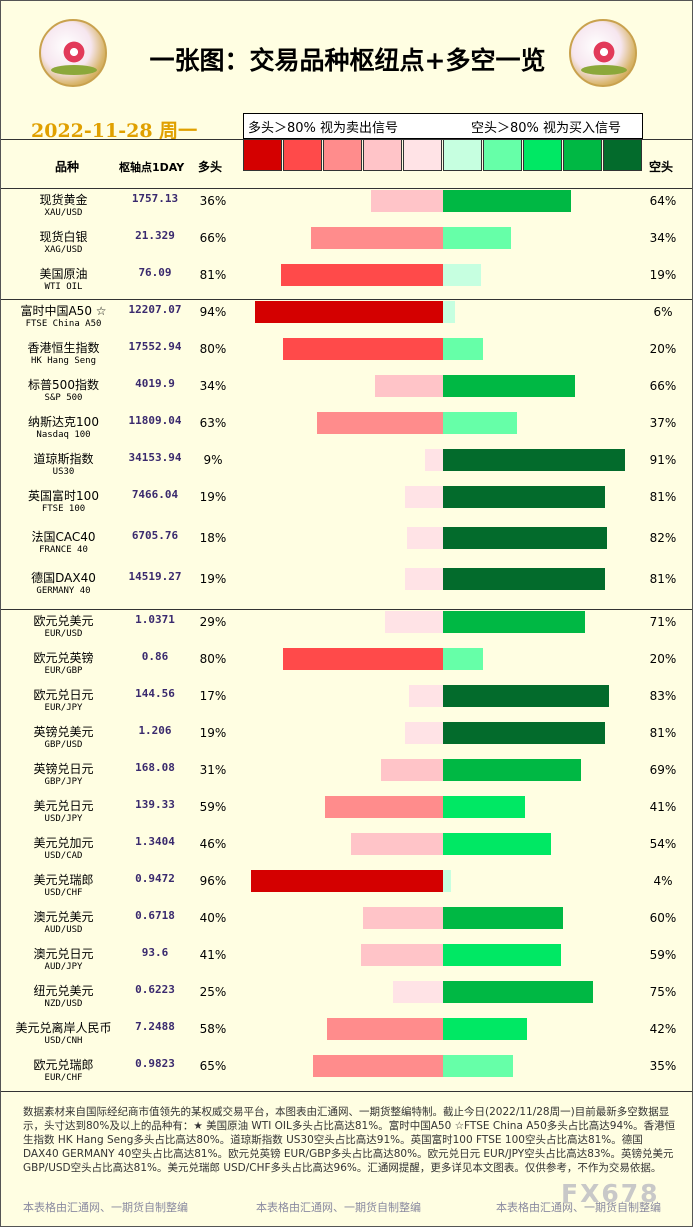 Image resolution: width=693 pixels, height=1227 pixels. What do you see at coordinates (213, 497) in the screenshot?
I see `long-percent-label: 19%` at bounding box center [213, 497].